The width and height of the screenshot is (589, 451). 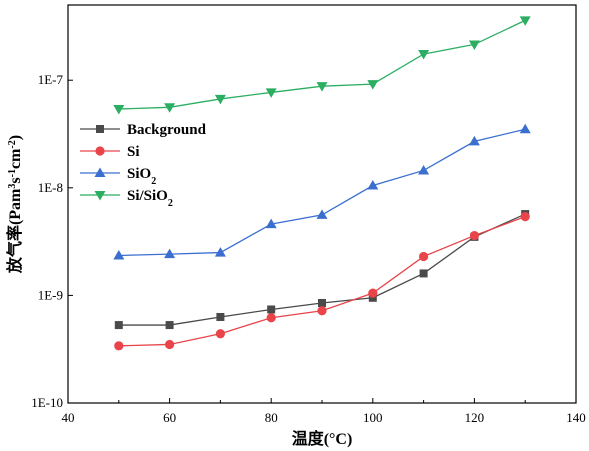 I want to click on x-axis-title: 温度(°C), so click(x=322, y=438).